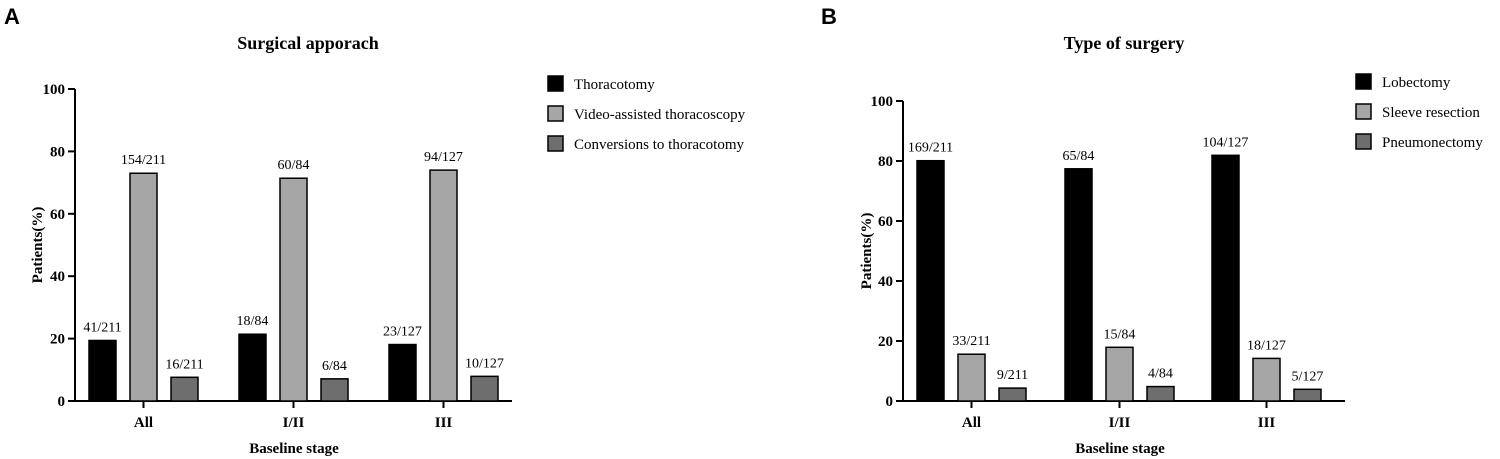  I want to click on data-label: 41/211, so click(102, 327).